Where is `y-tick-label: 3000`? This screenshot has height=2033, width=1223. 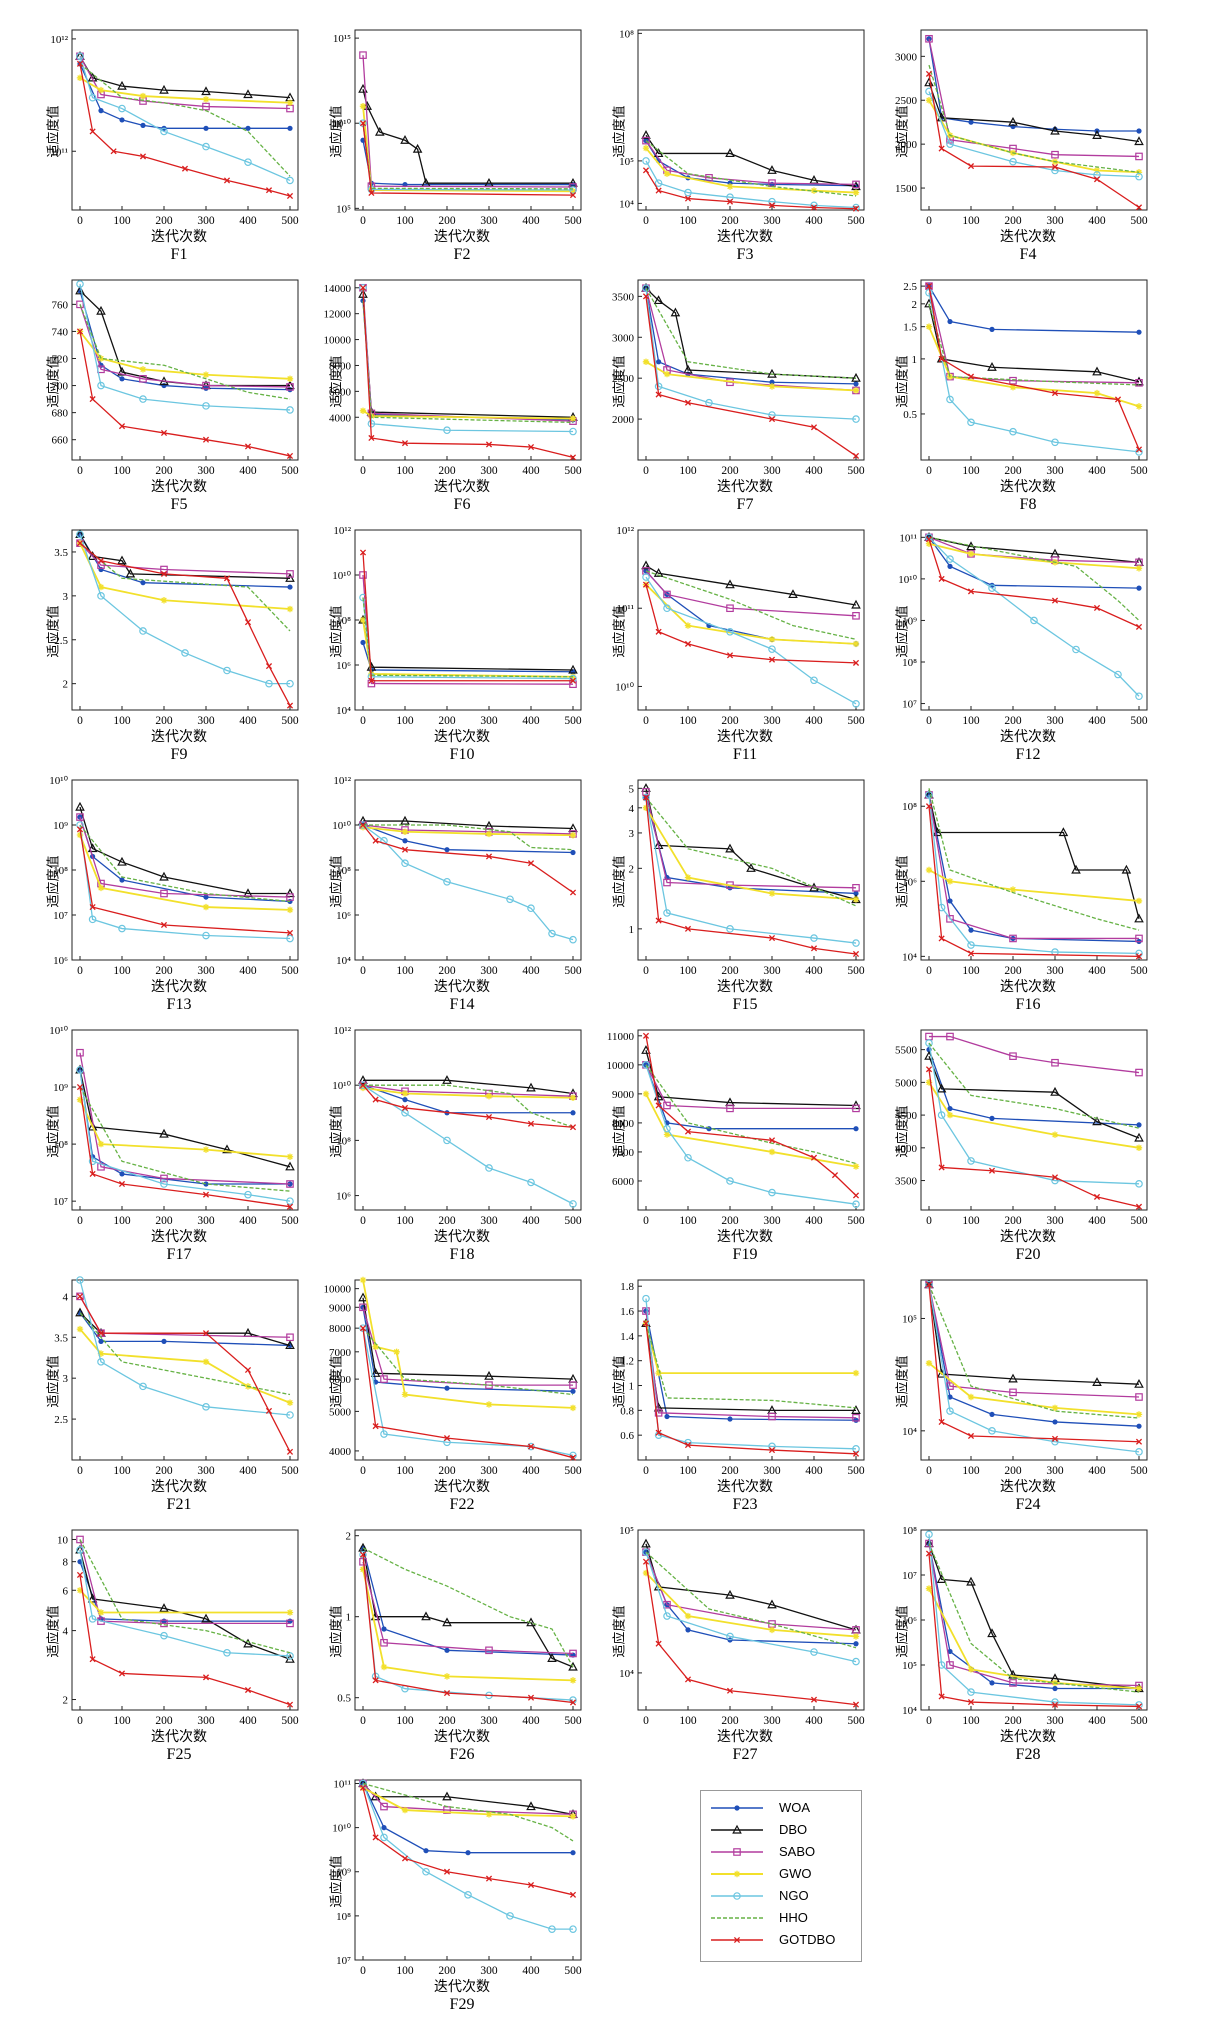
y-tick-label: 3000 is located at coordinates (906, 57).